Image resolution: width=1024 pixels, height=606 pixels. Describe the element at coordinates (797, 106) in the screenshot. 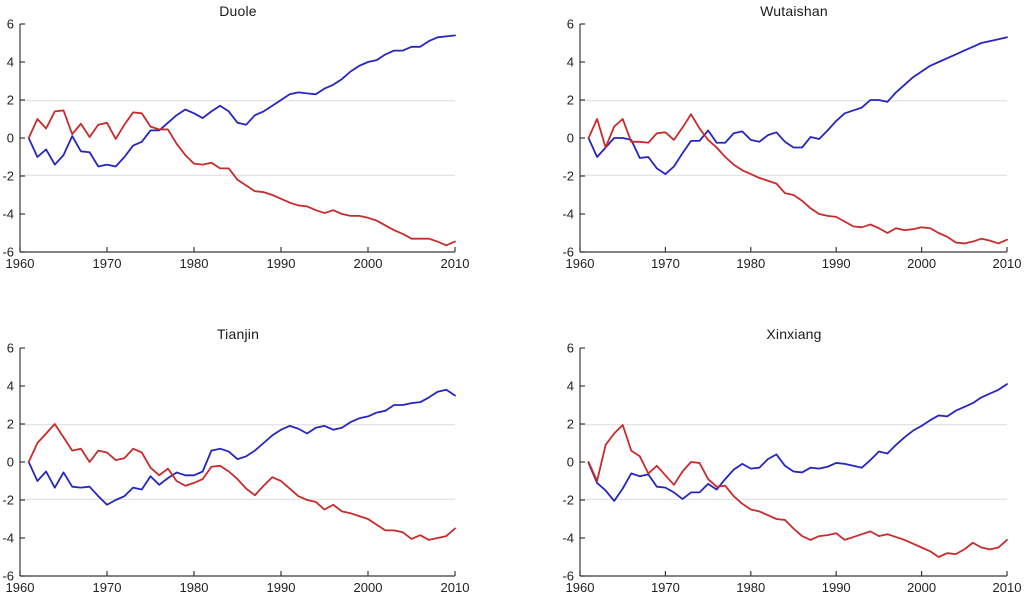

I see `wutaishan-blue-line` at that location.